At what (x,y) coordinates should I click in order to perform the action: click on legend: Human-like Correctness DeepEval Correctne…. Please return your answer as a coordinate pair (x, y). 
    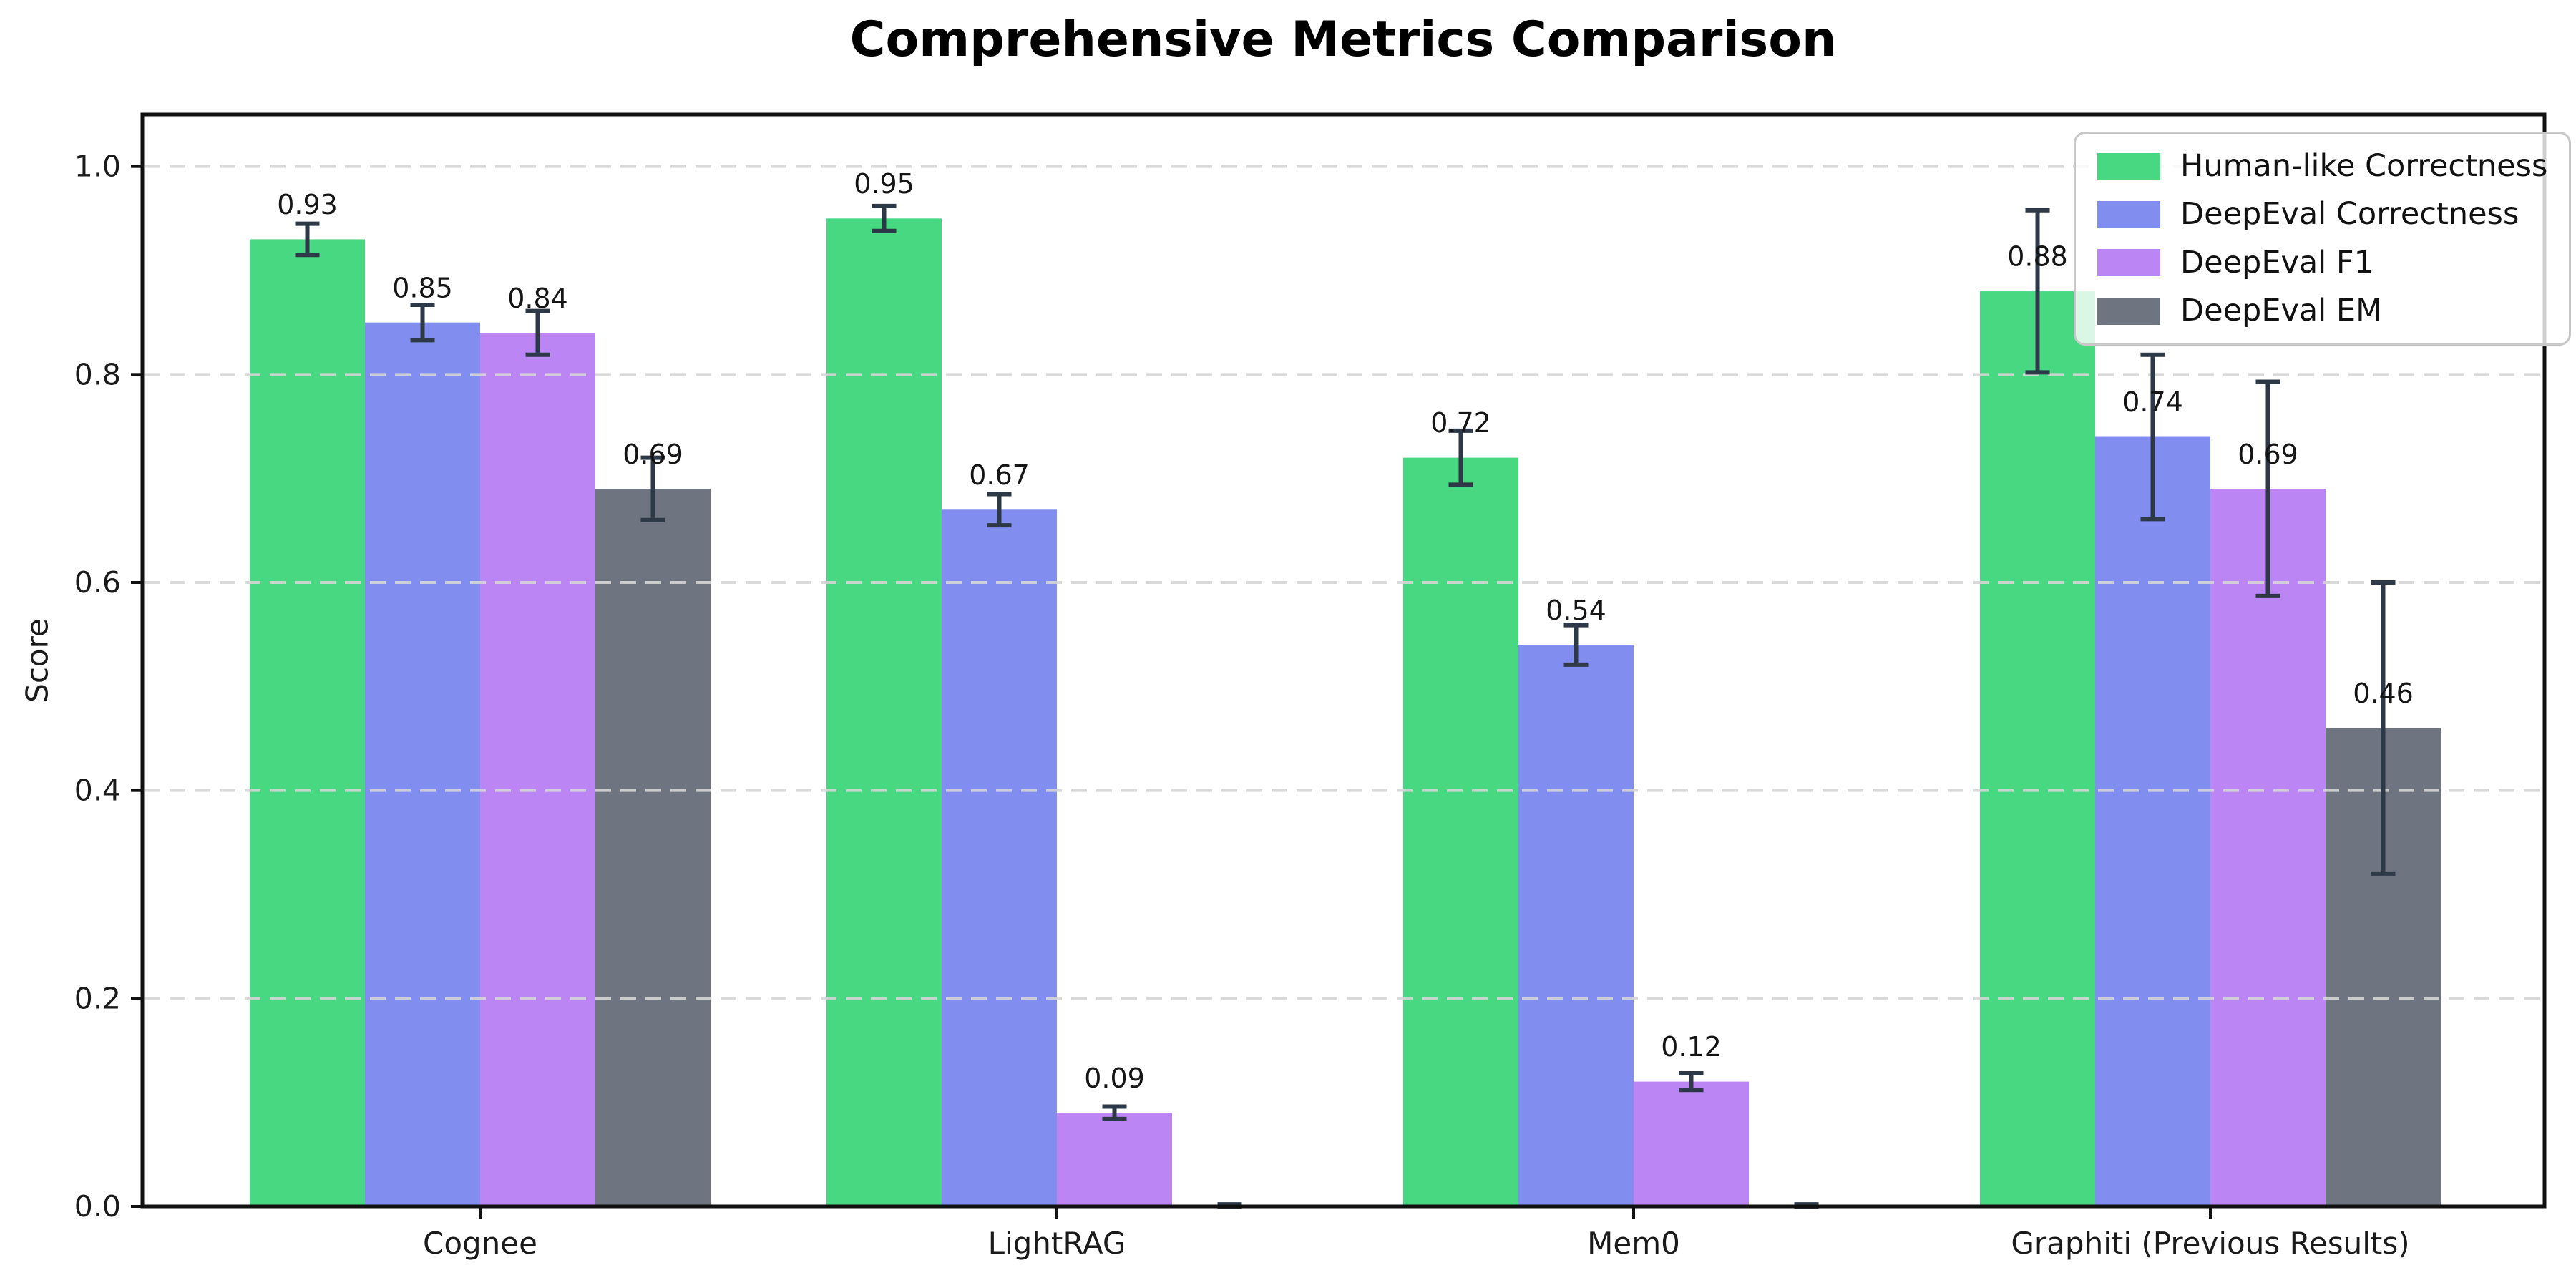
    Looking at the image, I should click on (2323, 239).